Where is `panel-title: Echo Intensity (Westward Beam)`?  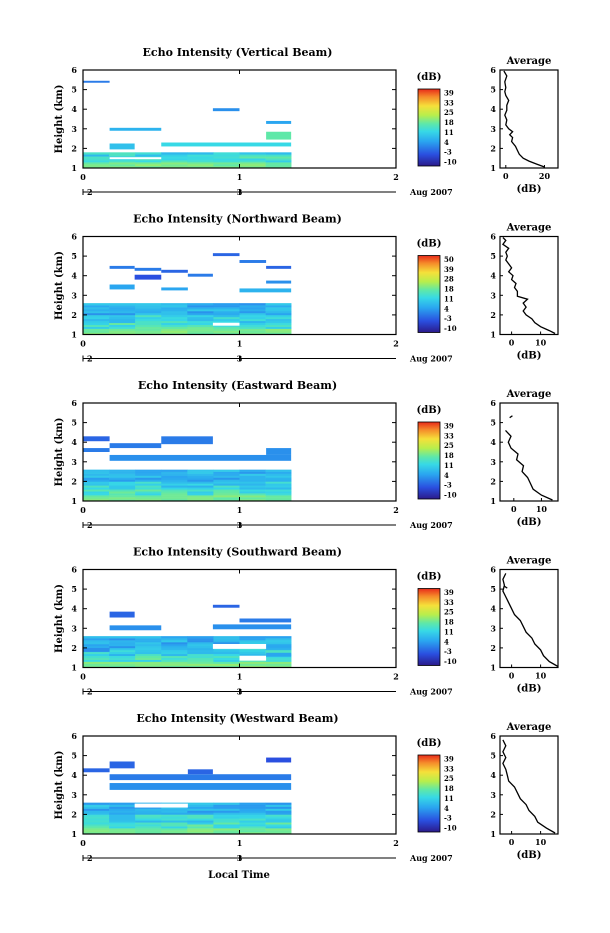
panel-title: Echo Intensity (Westward Beam) is located at coordinates (237, 718).